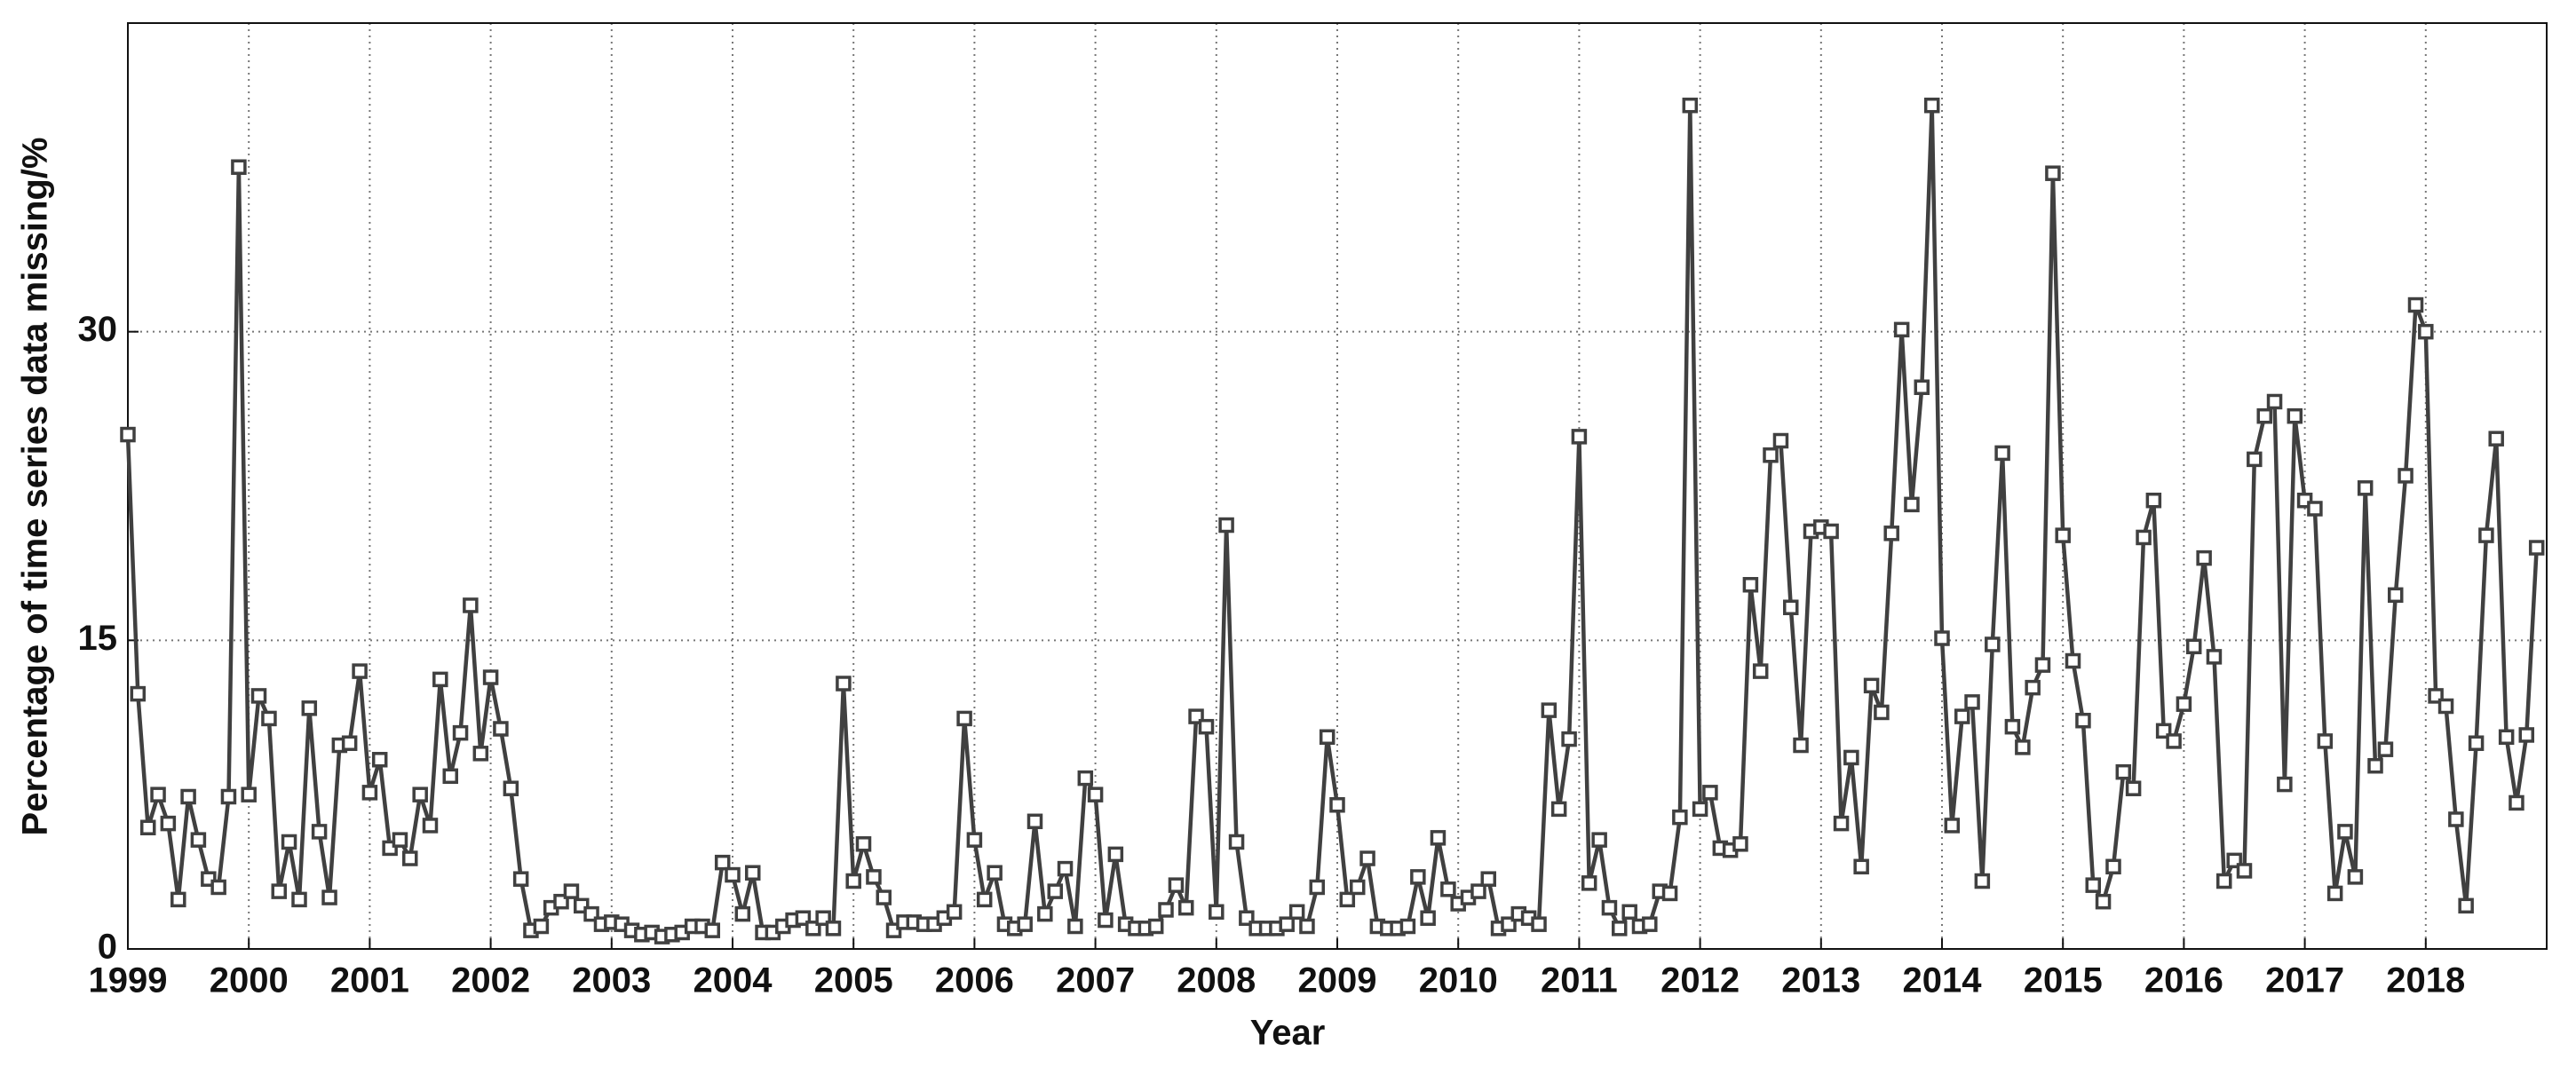 This screenshot has width=2576, height=1075. Describe the element at coordinates (1096, 980) in the screenshot. I see `x-tick-label: 2007` at that location.